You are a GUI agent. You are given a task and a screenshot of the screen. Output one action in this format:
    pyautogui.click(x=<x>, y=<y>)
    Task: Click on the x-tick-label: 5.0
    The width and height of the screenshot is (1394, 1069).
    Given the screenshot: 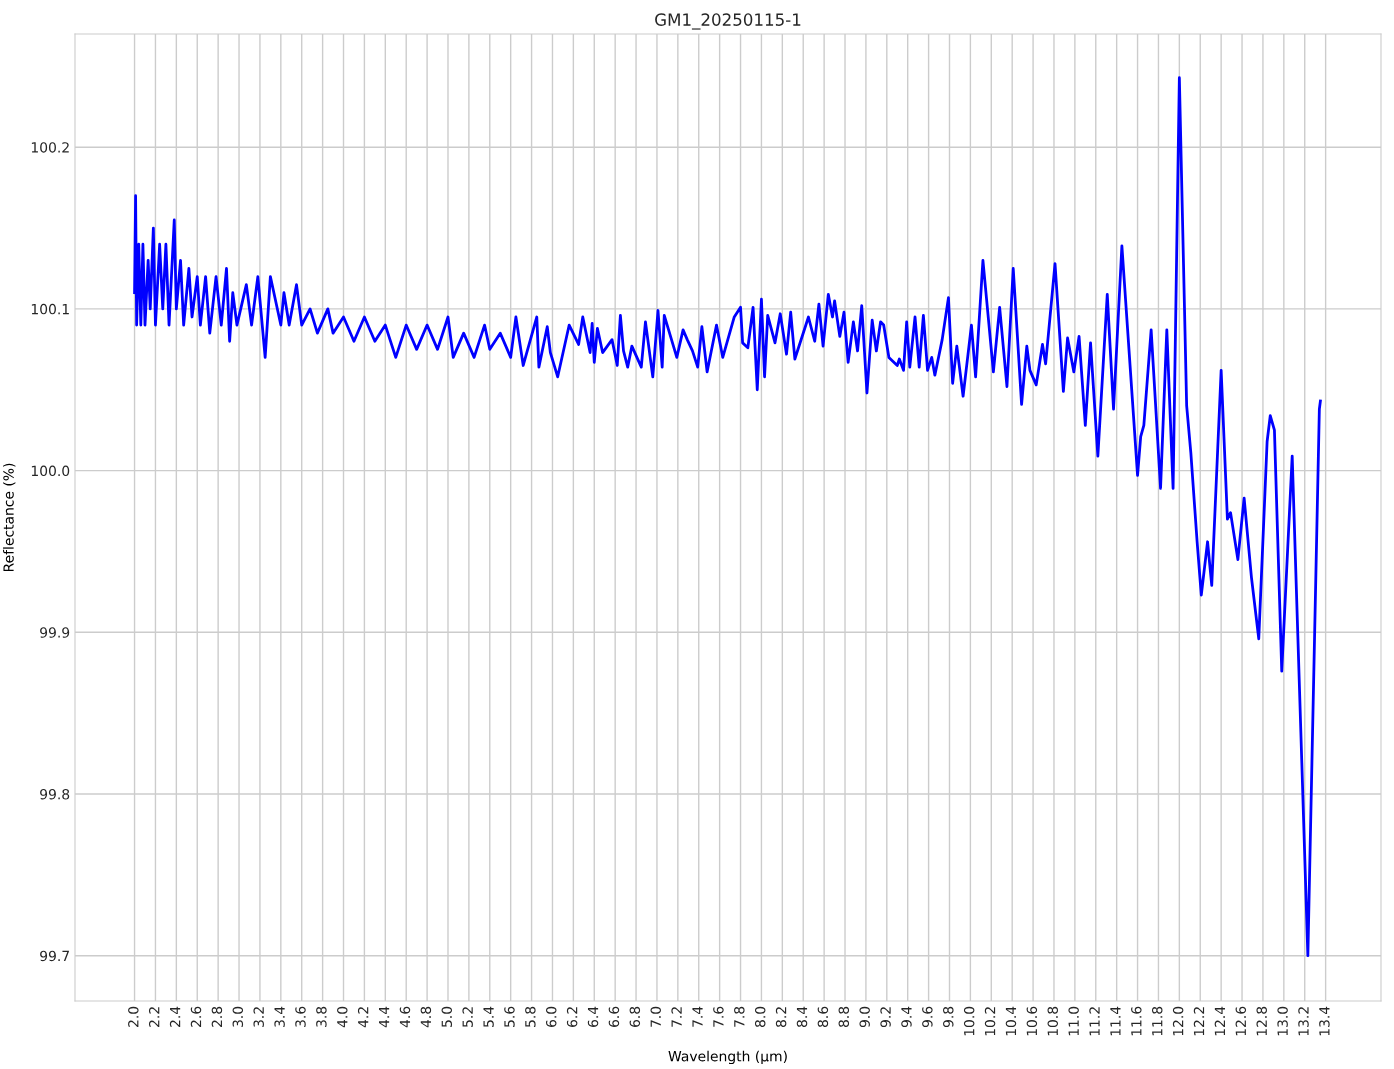 What is the action you would take?
    pyautogui.click(x=447, y=1016)
    